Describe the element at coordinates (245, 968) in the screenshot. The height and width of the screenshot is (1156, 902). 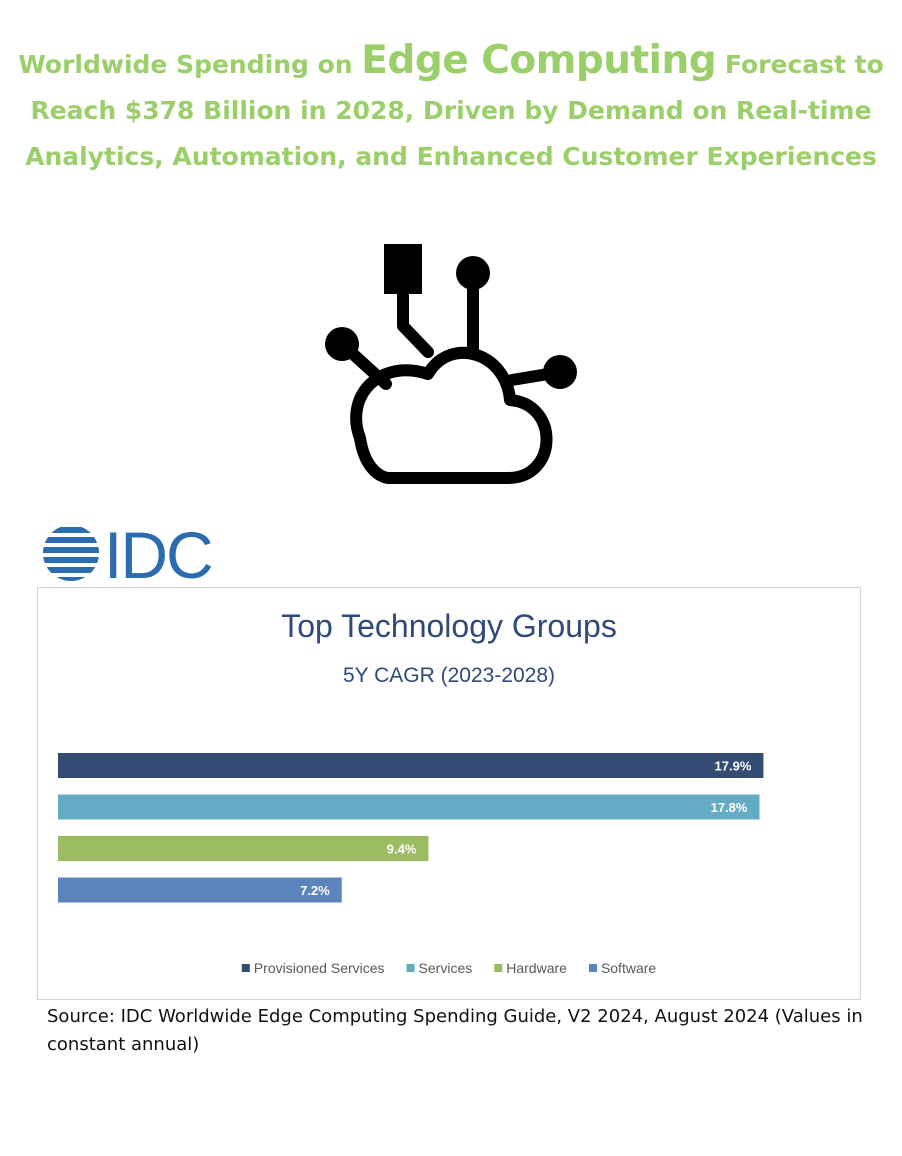
I see `legend-swatch-provisioned-services` at that location.